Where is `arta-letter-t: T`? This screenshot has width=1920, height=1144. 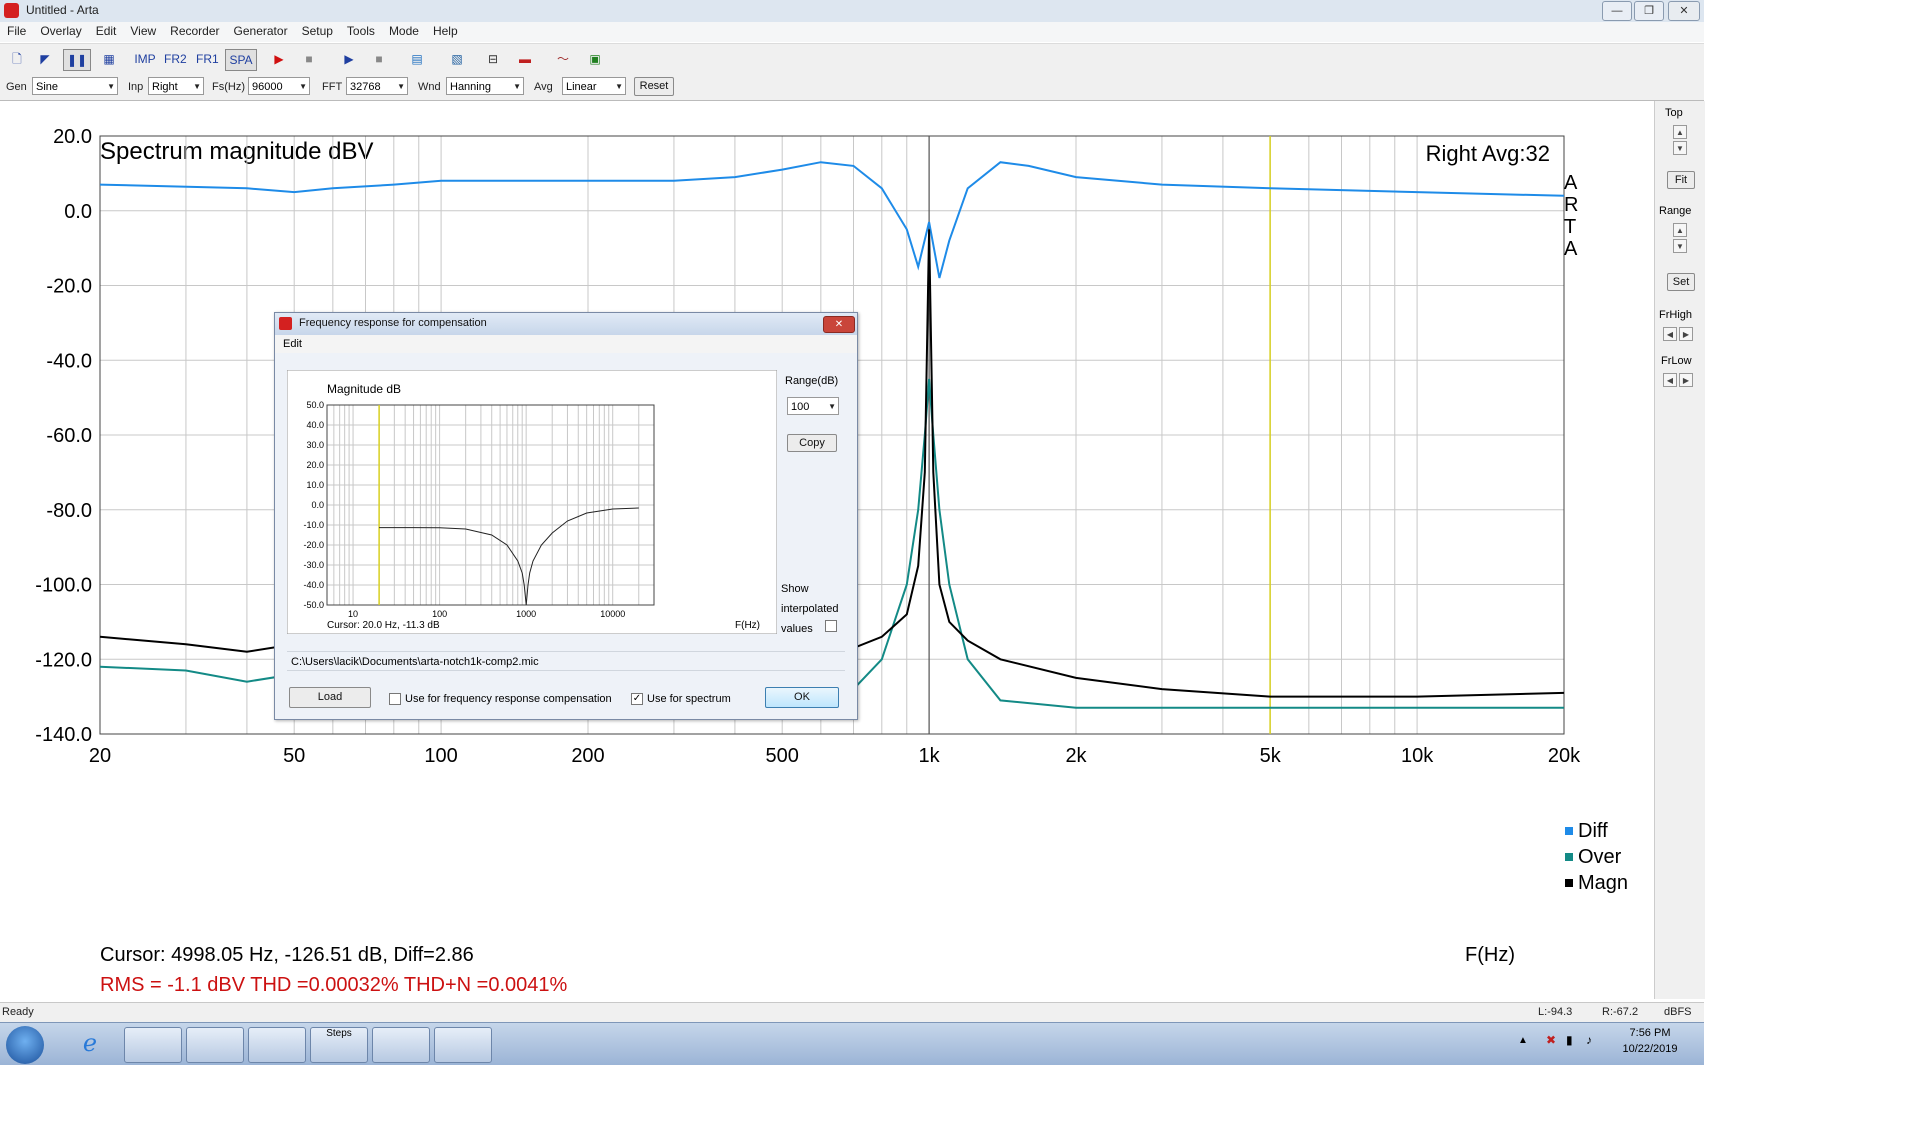
arta-letter-t: T is located at coordinates (1570, 227).